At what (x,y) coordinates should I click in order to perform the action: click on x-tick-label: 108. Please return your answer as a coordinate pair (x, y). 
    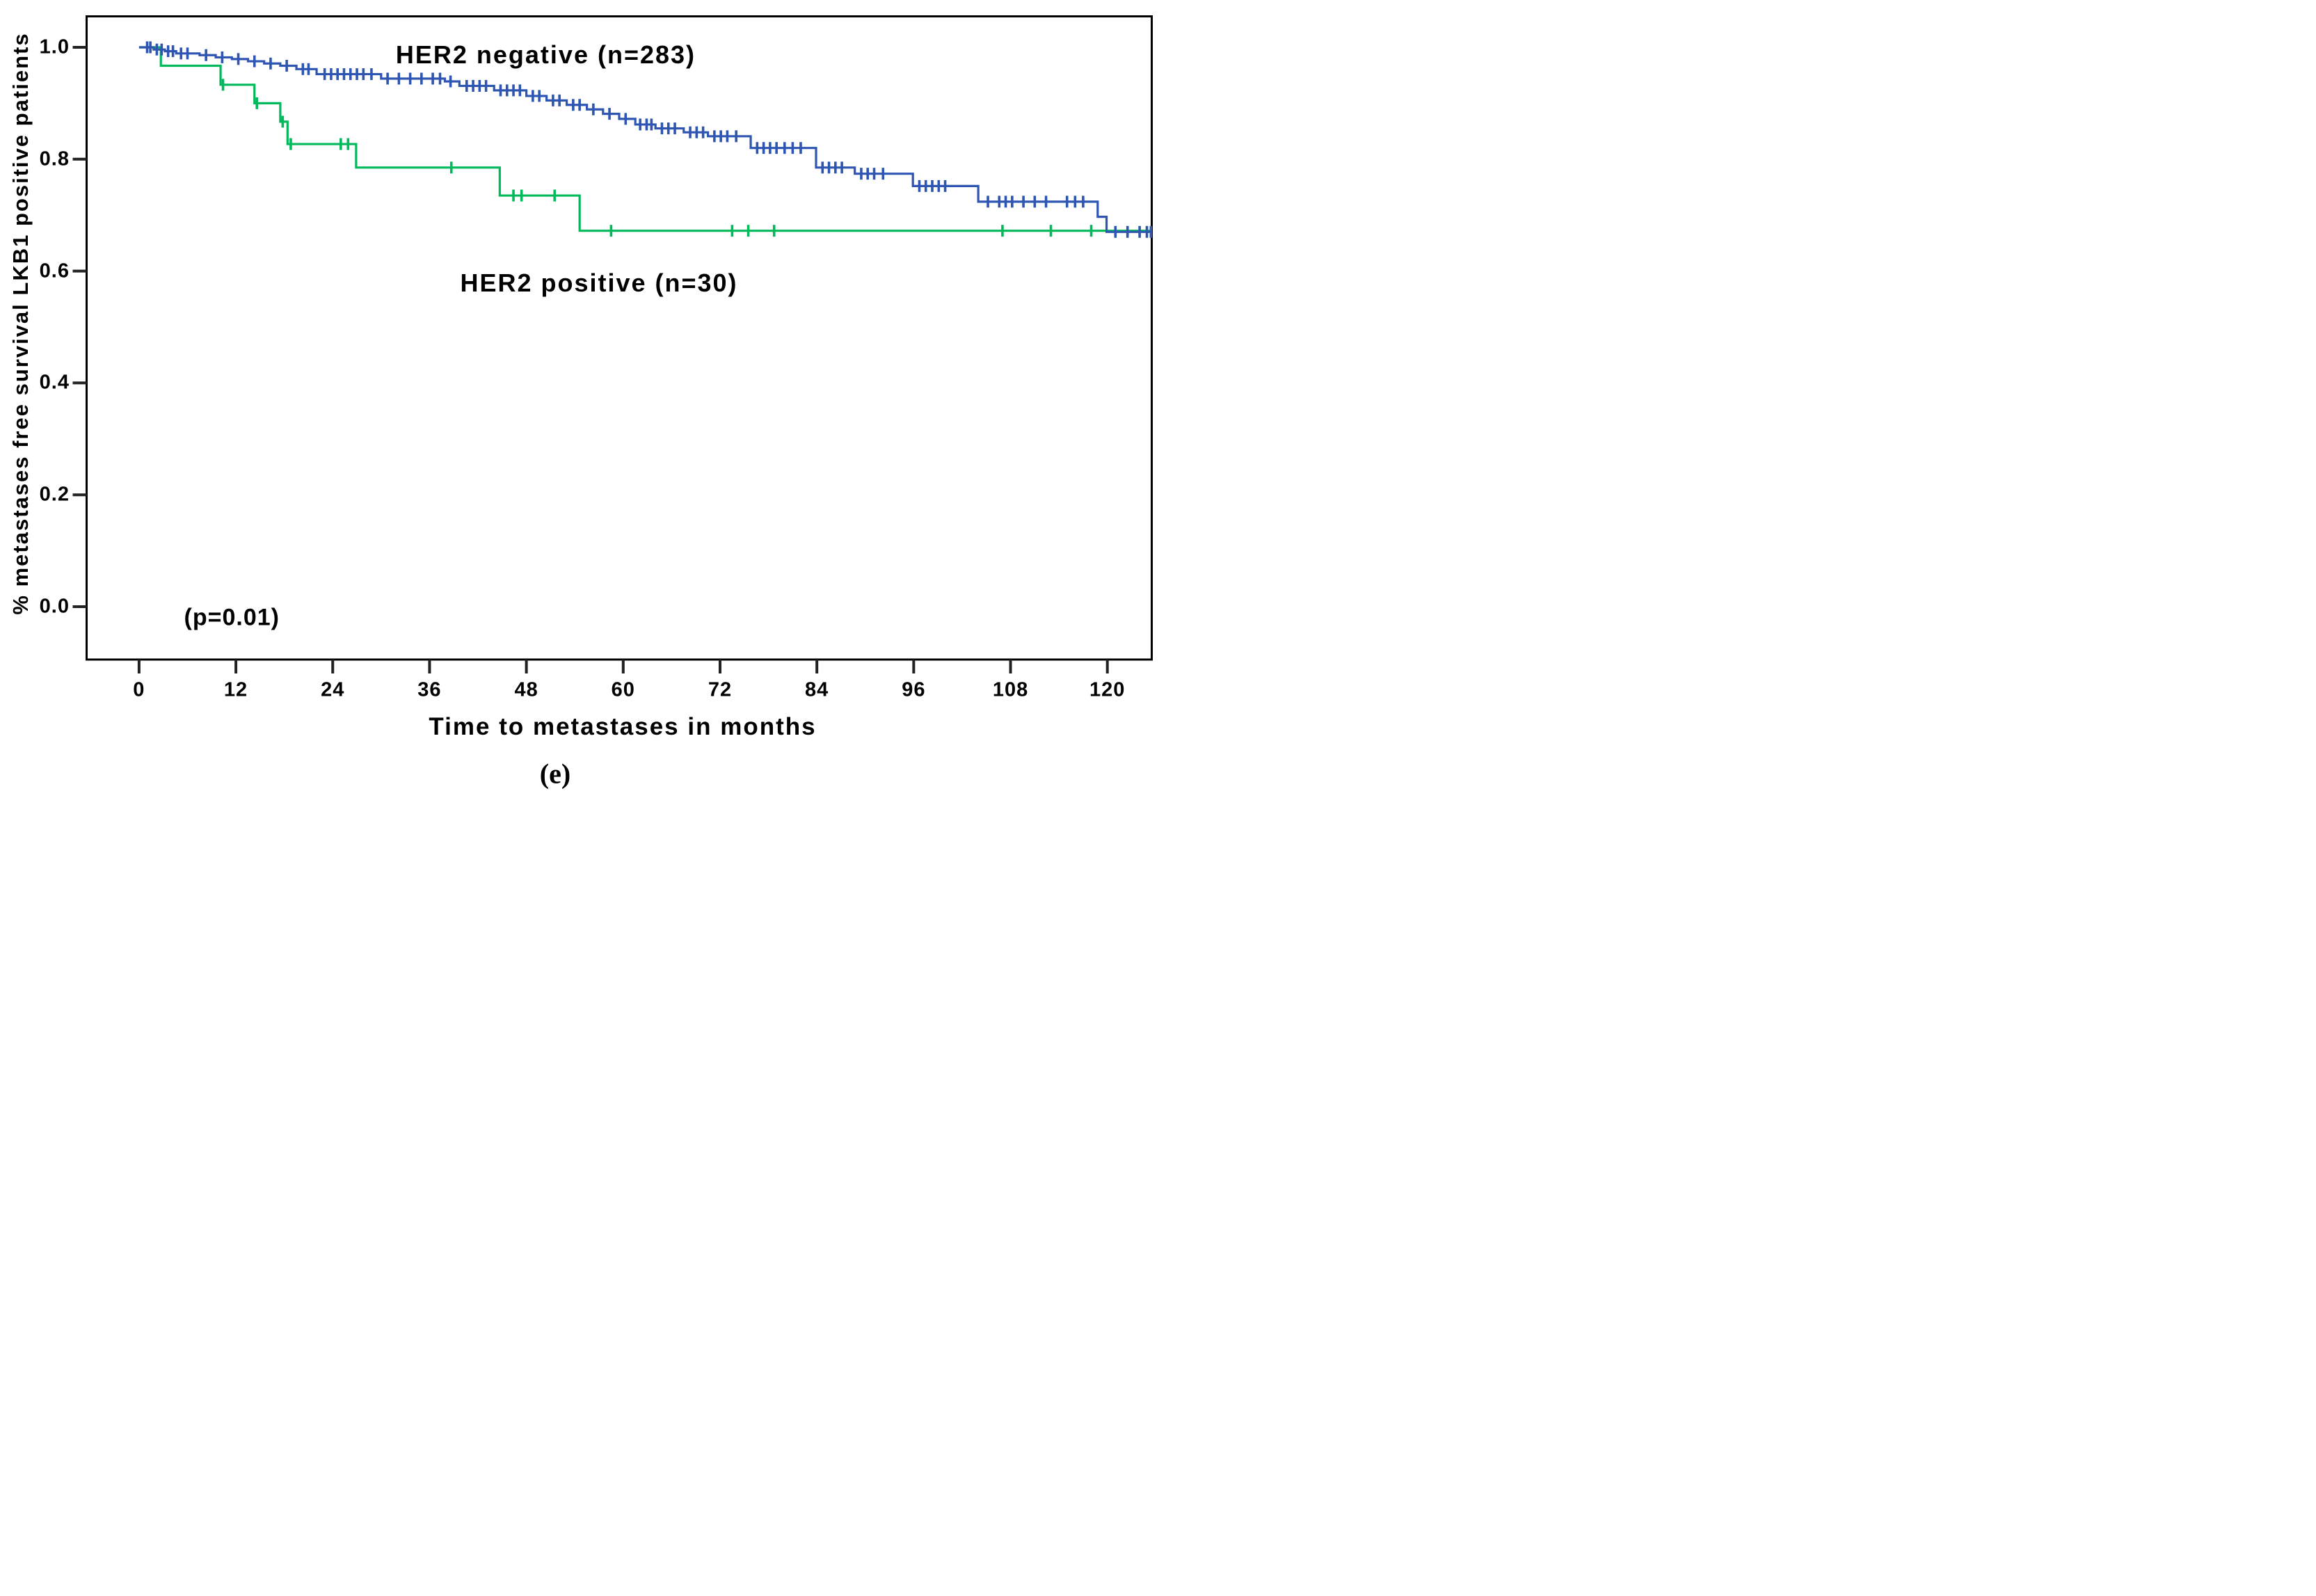
    Looking at the image, I should click on (1010, 690).